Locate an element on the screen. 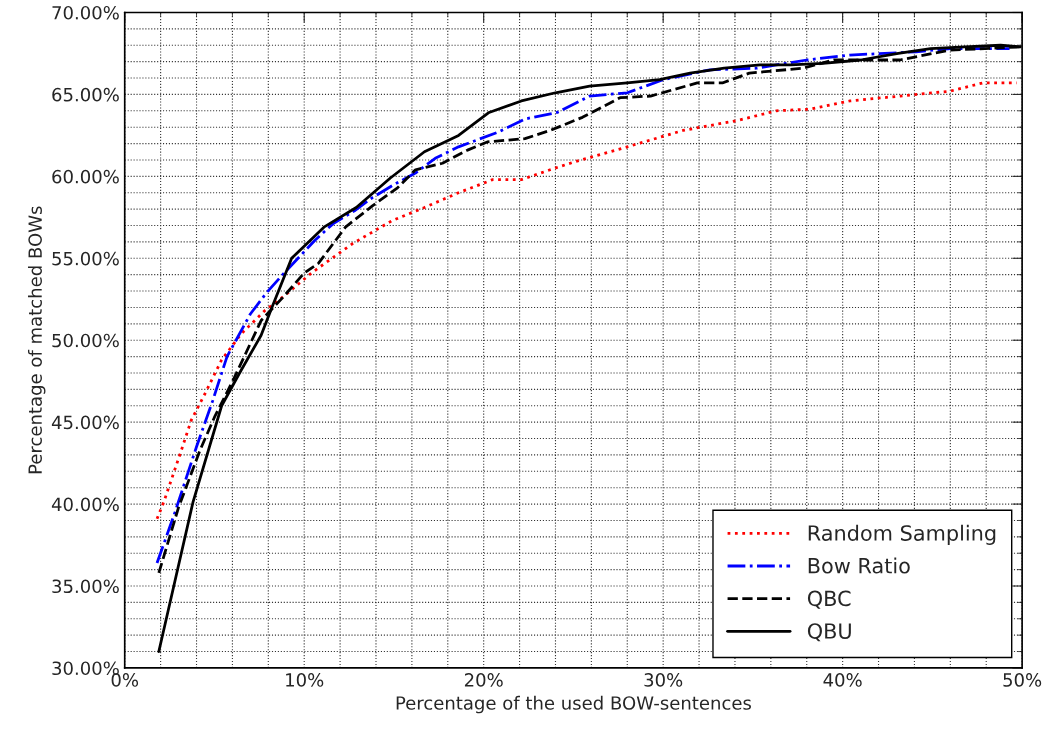  y-tick-label: 60.00% is located at coordinates (85, 176).